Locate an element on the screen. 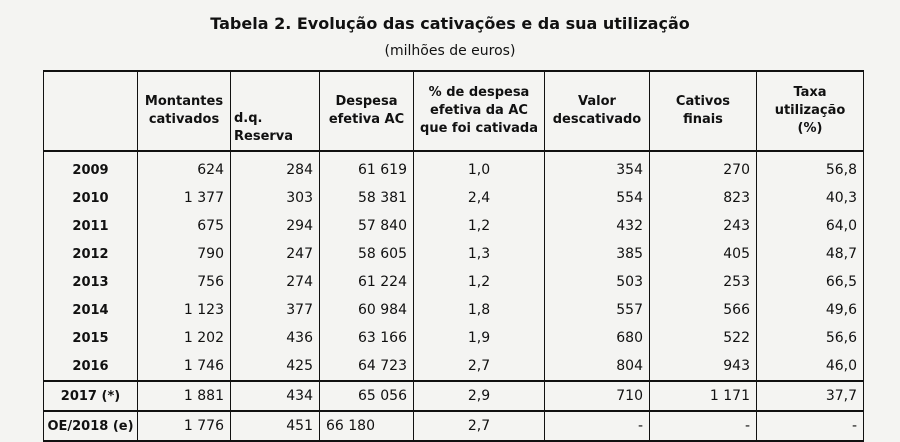 The width and height of the screenshot is (900, 442). cell-cativos: 823 is located at coordinates (703, 198).